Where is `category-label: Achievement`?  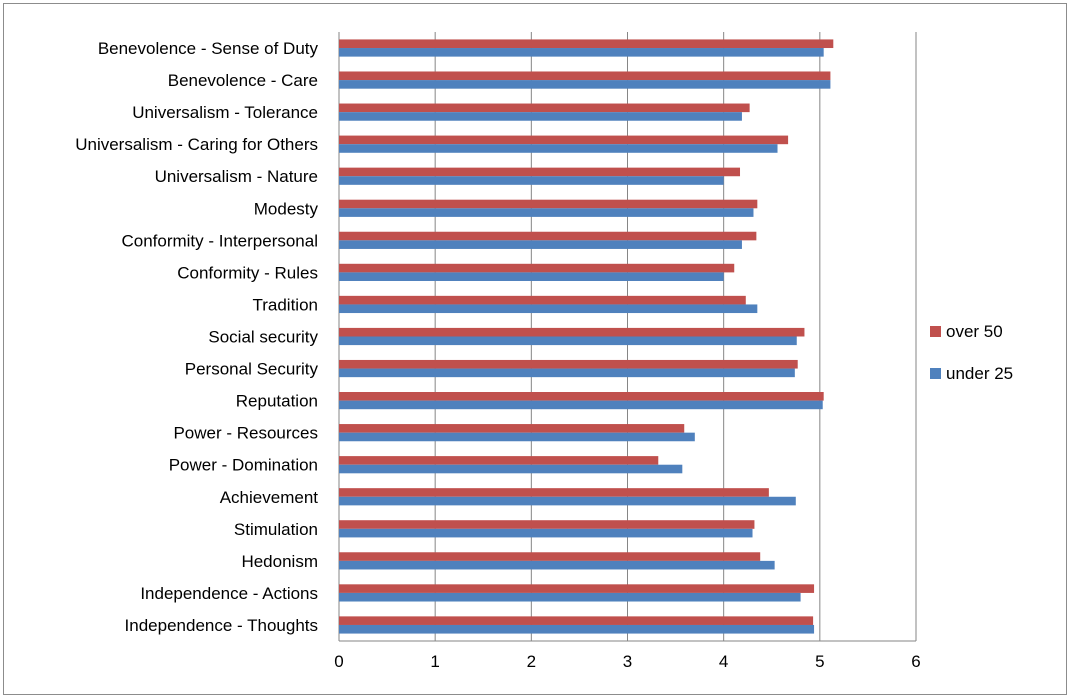
category-label: Achievement is located at coordinates (269, 497).